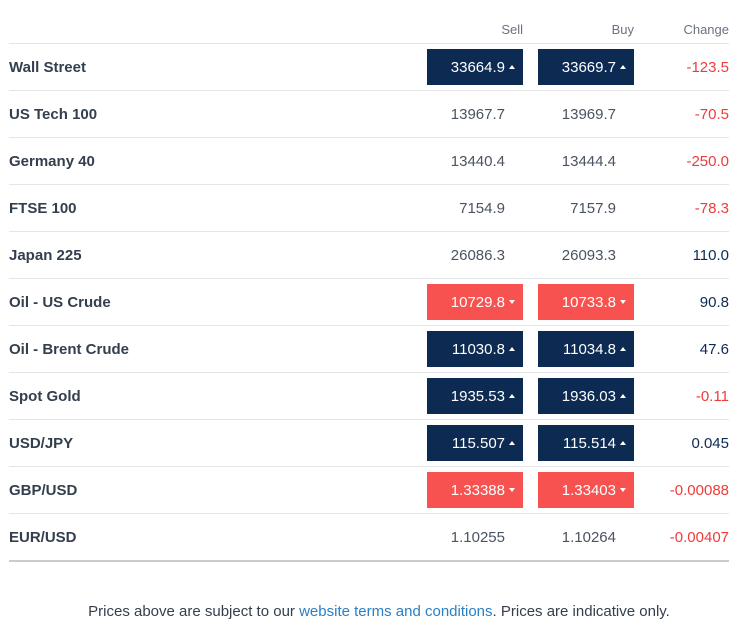  I want to click on sell-price-value: 10729.8, so click(477, 302).